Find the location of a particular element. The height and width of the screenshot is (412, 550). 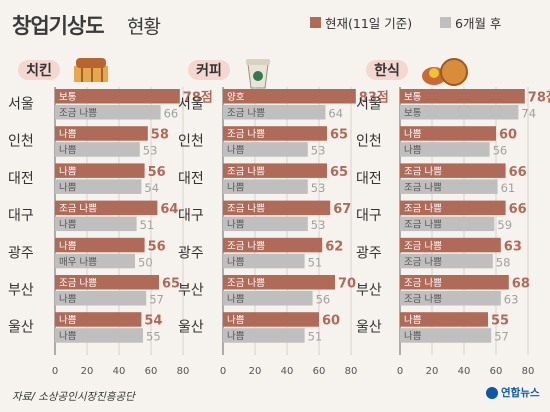

bar-future-value: 64 is located at coordinates (335, 114).